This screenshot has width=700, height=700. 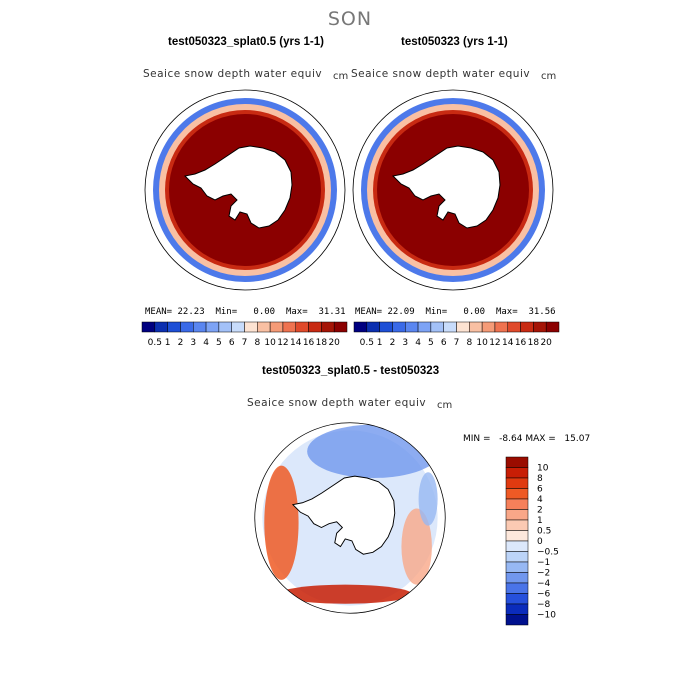 What do you see at coordinates (264, 312) in the screenshot?
I see `panel1-min-value: 0.00` at bounding box center [264, 312].